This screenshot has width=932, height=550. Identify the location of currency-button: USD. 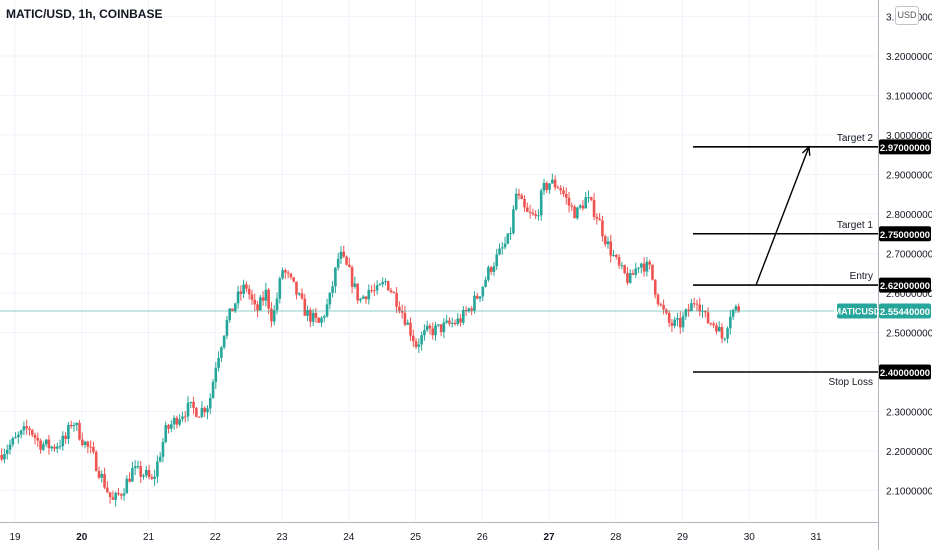
(907, 15).